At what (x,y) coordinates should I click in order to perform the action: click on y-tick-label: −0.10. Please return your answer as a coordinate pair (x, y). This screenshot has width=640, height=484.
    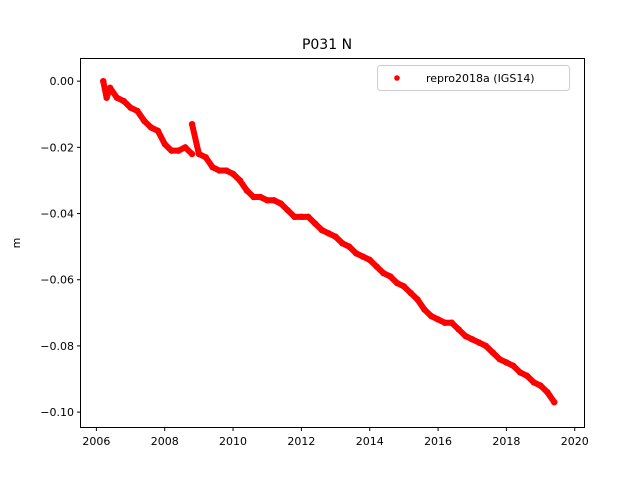
    Looking at the image, I should click on (57, 412).